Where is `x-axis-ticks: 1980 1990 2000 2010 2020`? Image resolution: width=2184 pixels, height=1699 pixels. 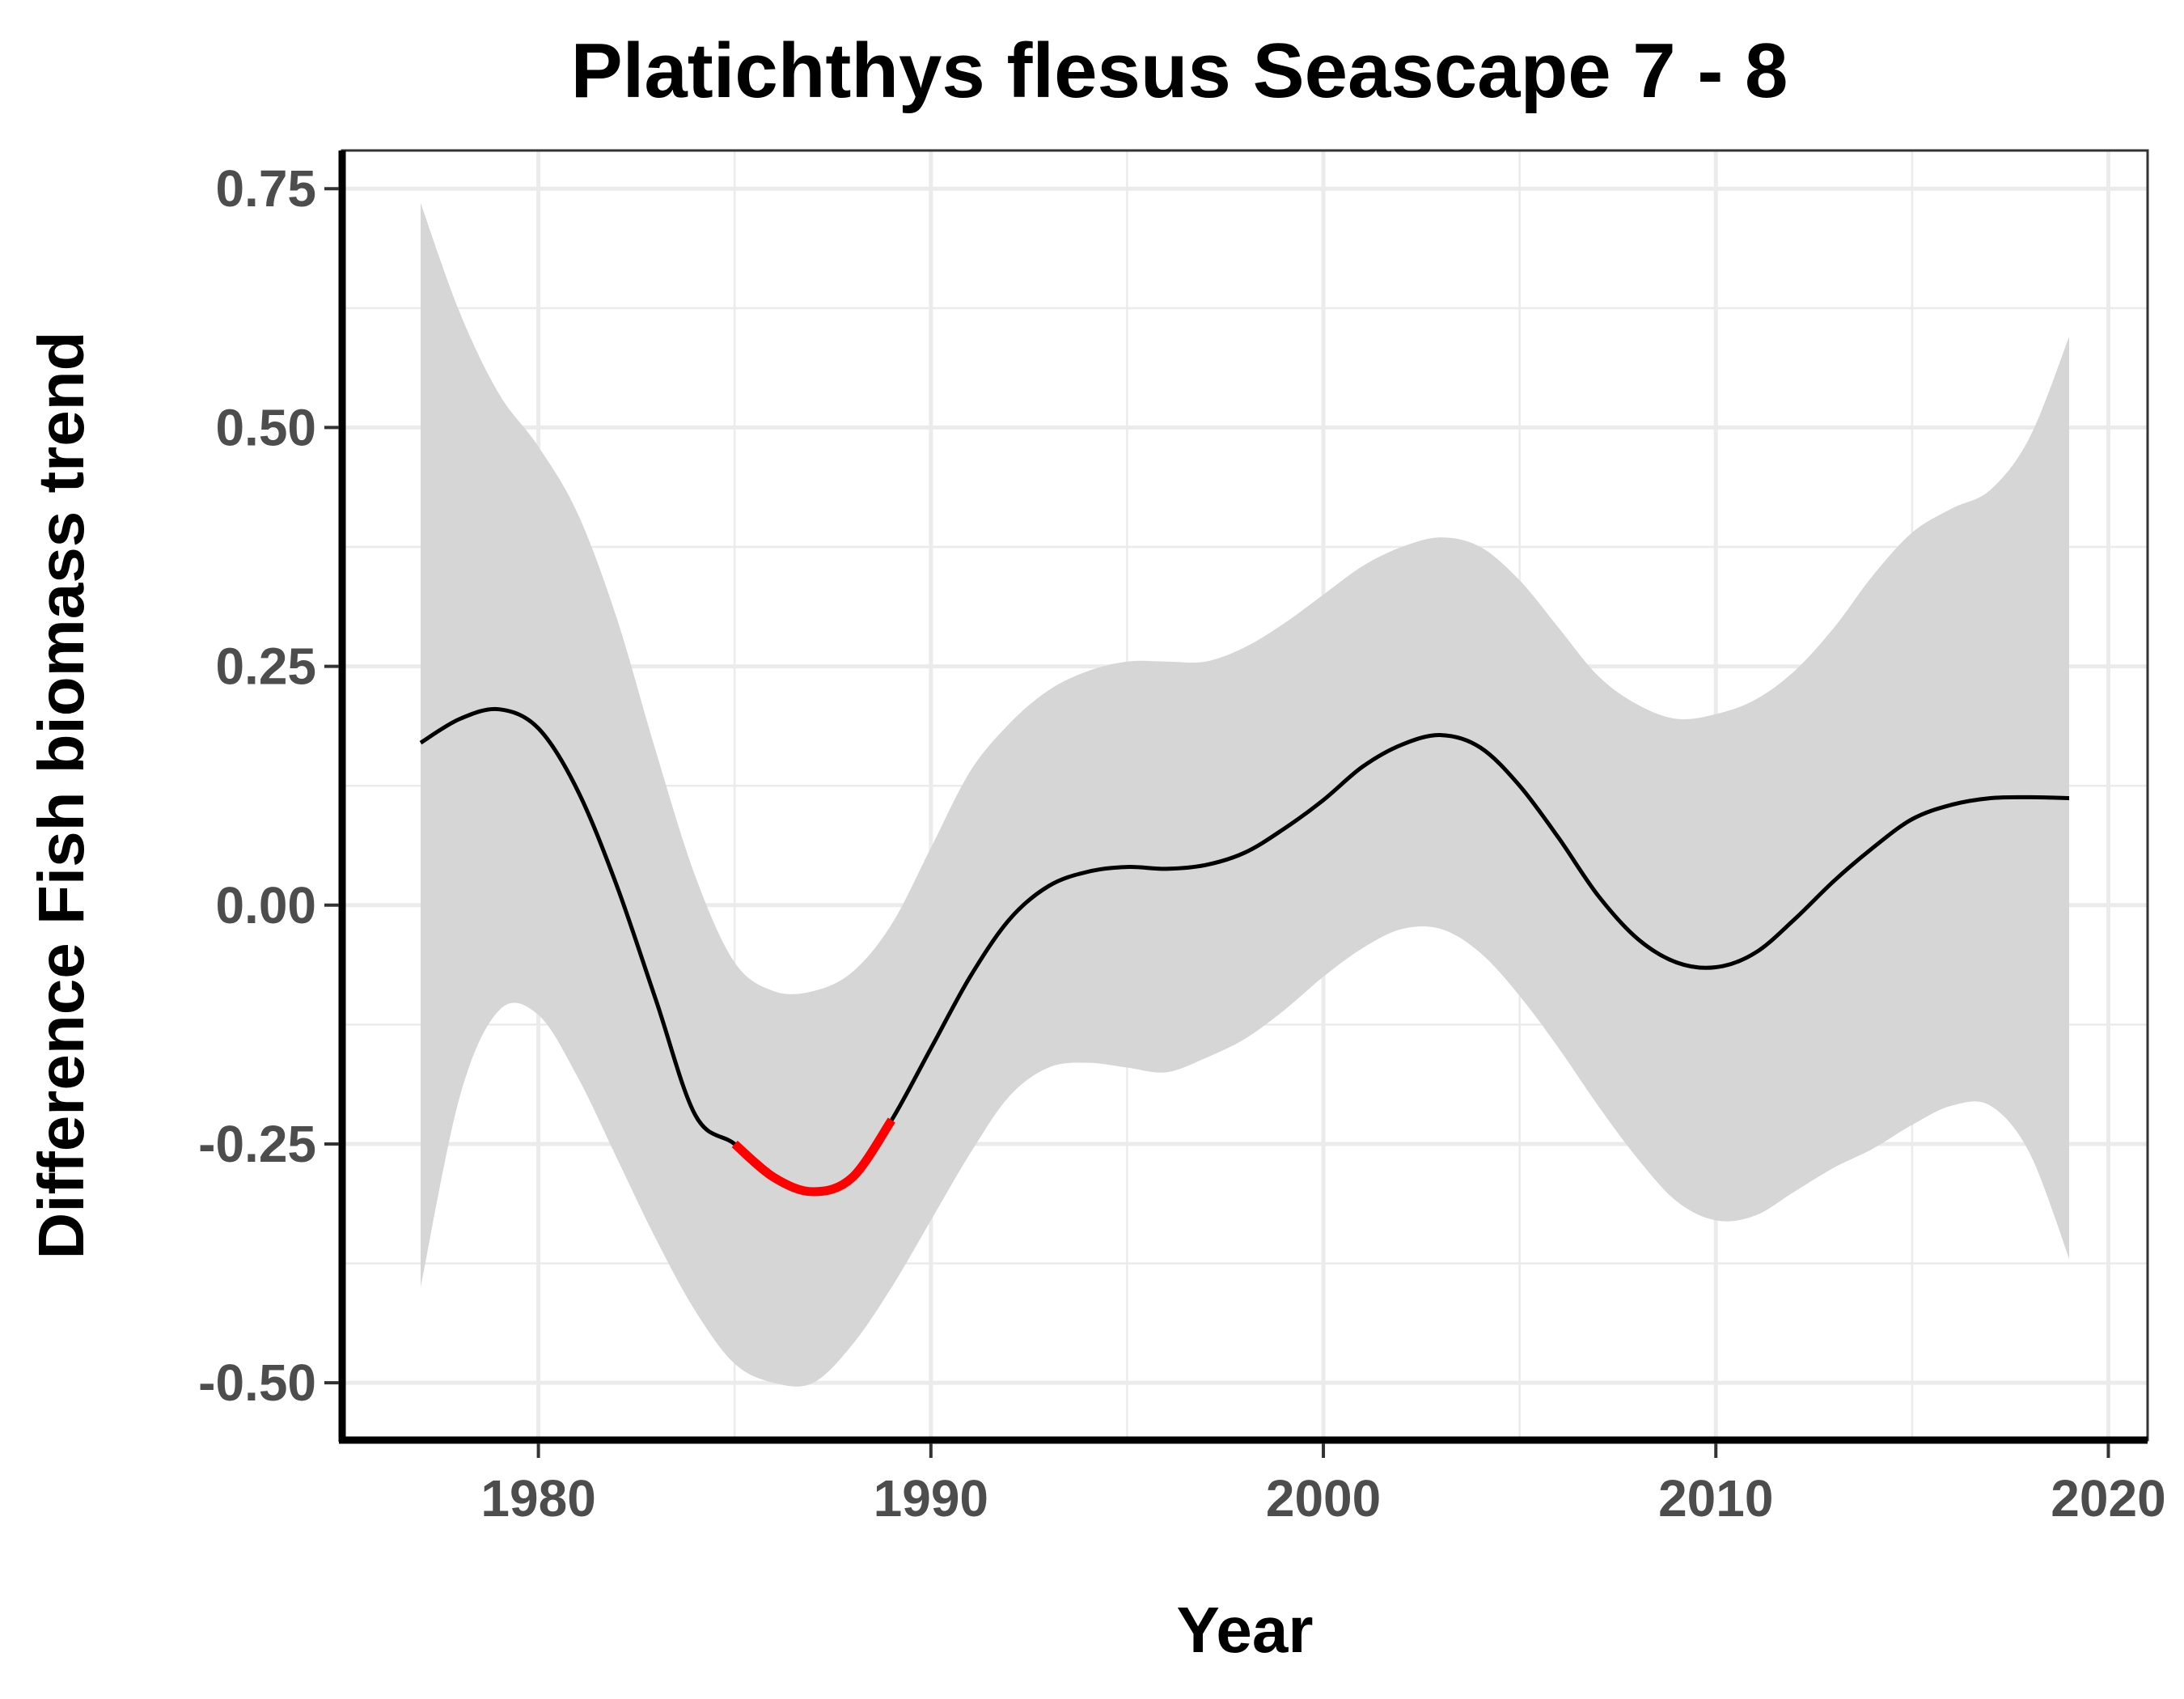
x-axis-ticks: 1980 1990 2000 2010 2020 is located at coordinates (1323, 1485).